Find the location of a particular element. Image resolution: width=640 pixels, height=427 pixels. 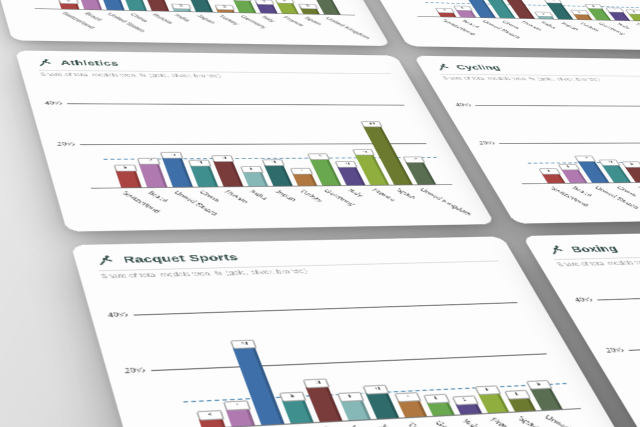

bar-italy: 5 is located at coordinates (466, 404).